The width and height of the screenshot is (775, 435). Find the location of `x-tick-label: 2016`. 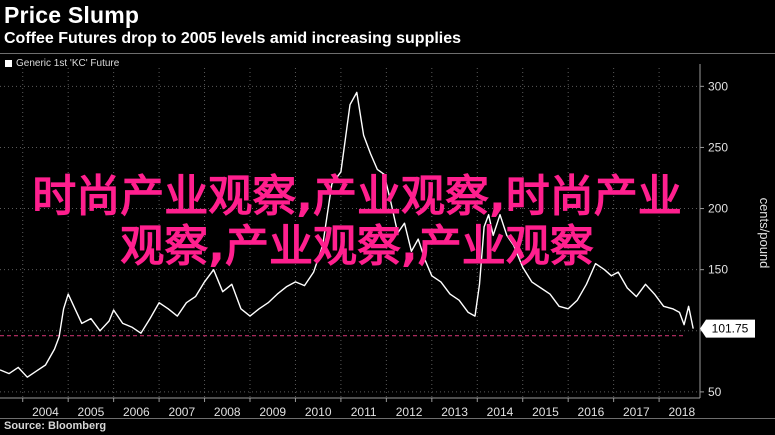

x-tick-label: 2016 is located at coordinates (591, 412).